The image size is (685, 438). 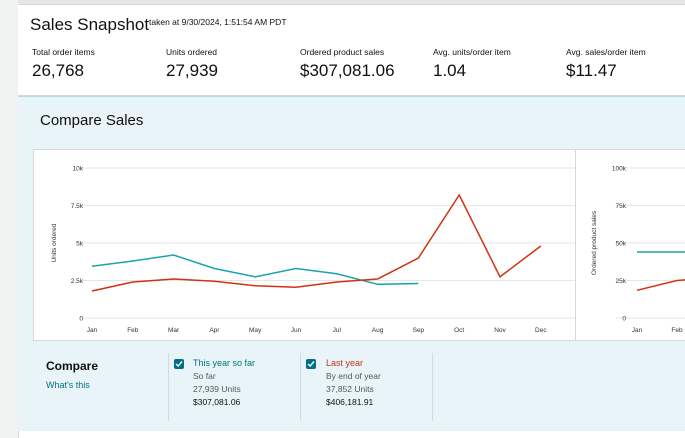 I want to click on snapshot-timestamp: taken at 9/30/2024, 1:51:54 AM PDT, so click(x=218, y=22).